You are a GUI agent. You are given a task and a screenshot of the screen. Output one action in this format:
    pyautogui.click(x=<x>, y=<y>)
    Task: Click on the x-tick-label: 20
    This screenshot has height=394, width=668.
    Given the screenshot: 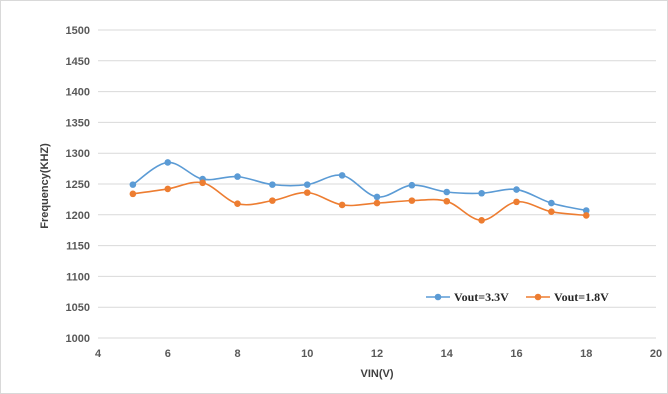 What is the action you would take?
    pyautogui.click(x=656, y=354)
    